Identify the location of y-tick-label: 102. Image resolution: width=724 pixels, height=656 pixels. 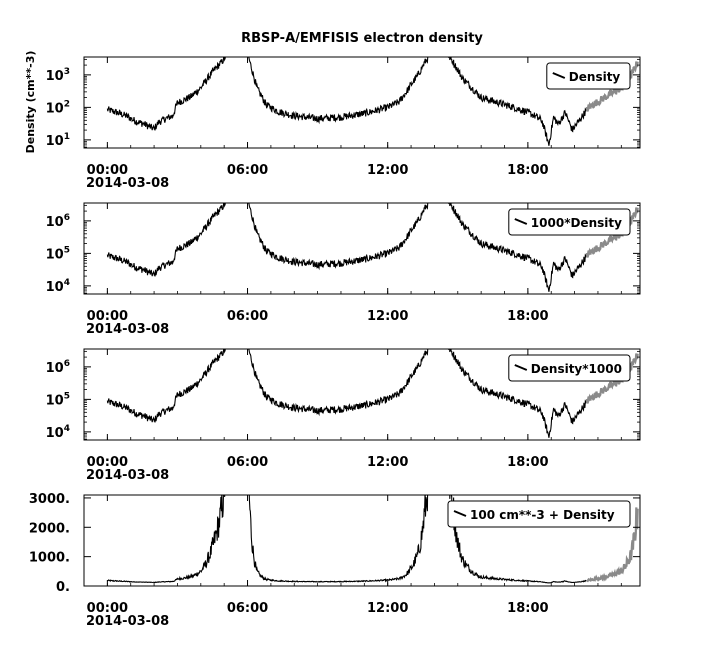
(58, 107).